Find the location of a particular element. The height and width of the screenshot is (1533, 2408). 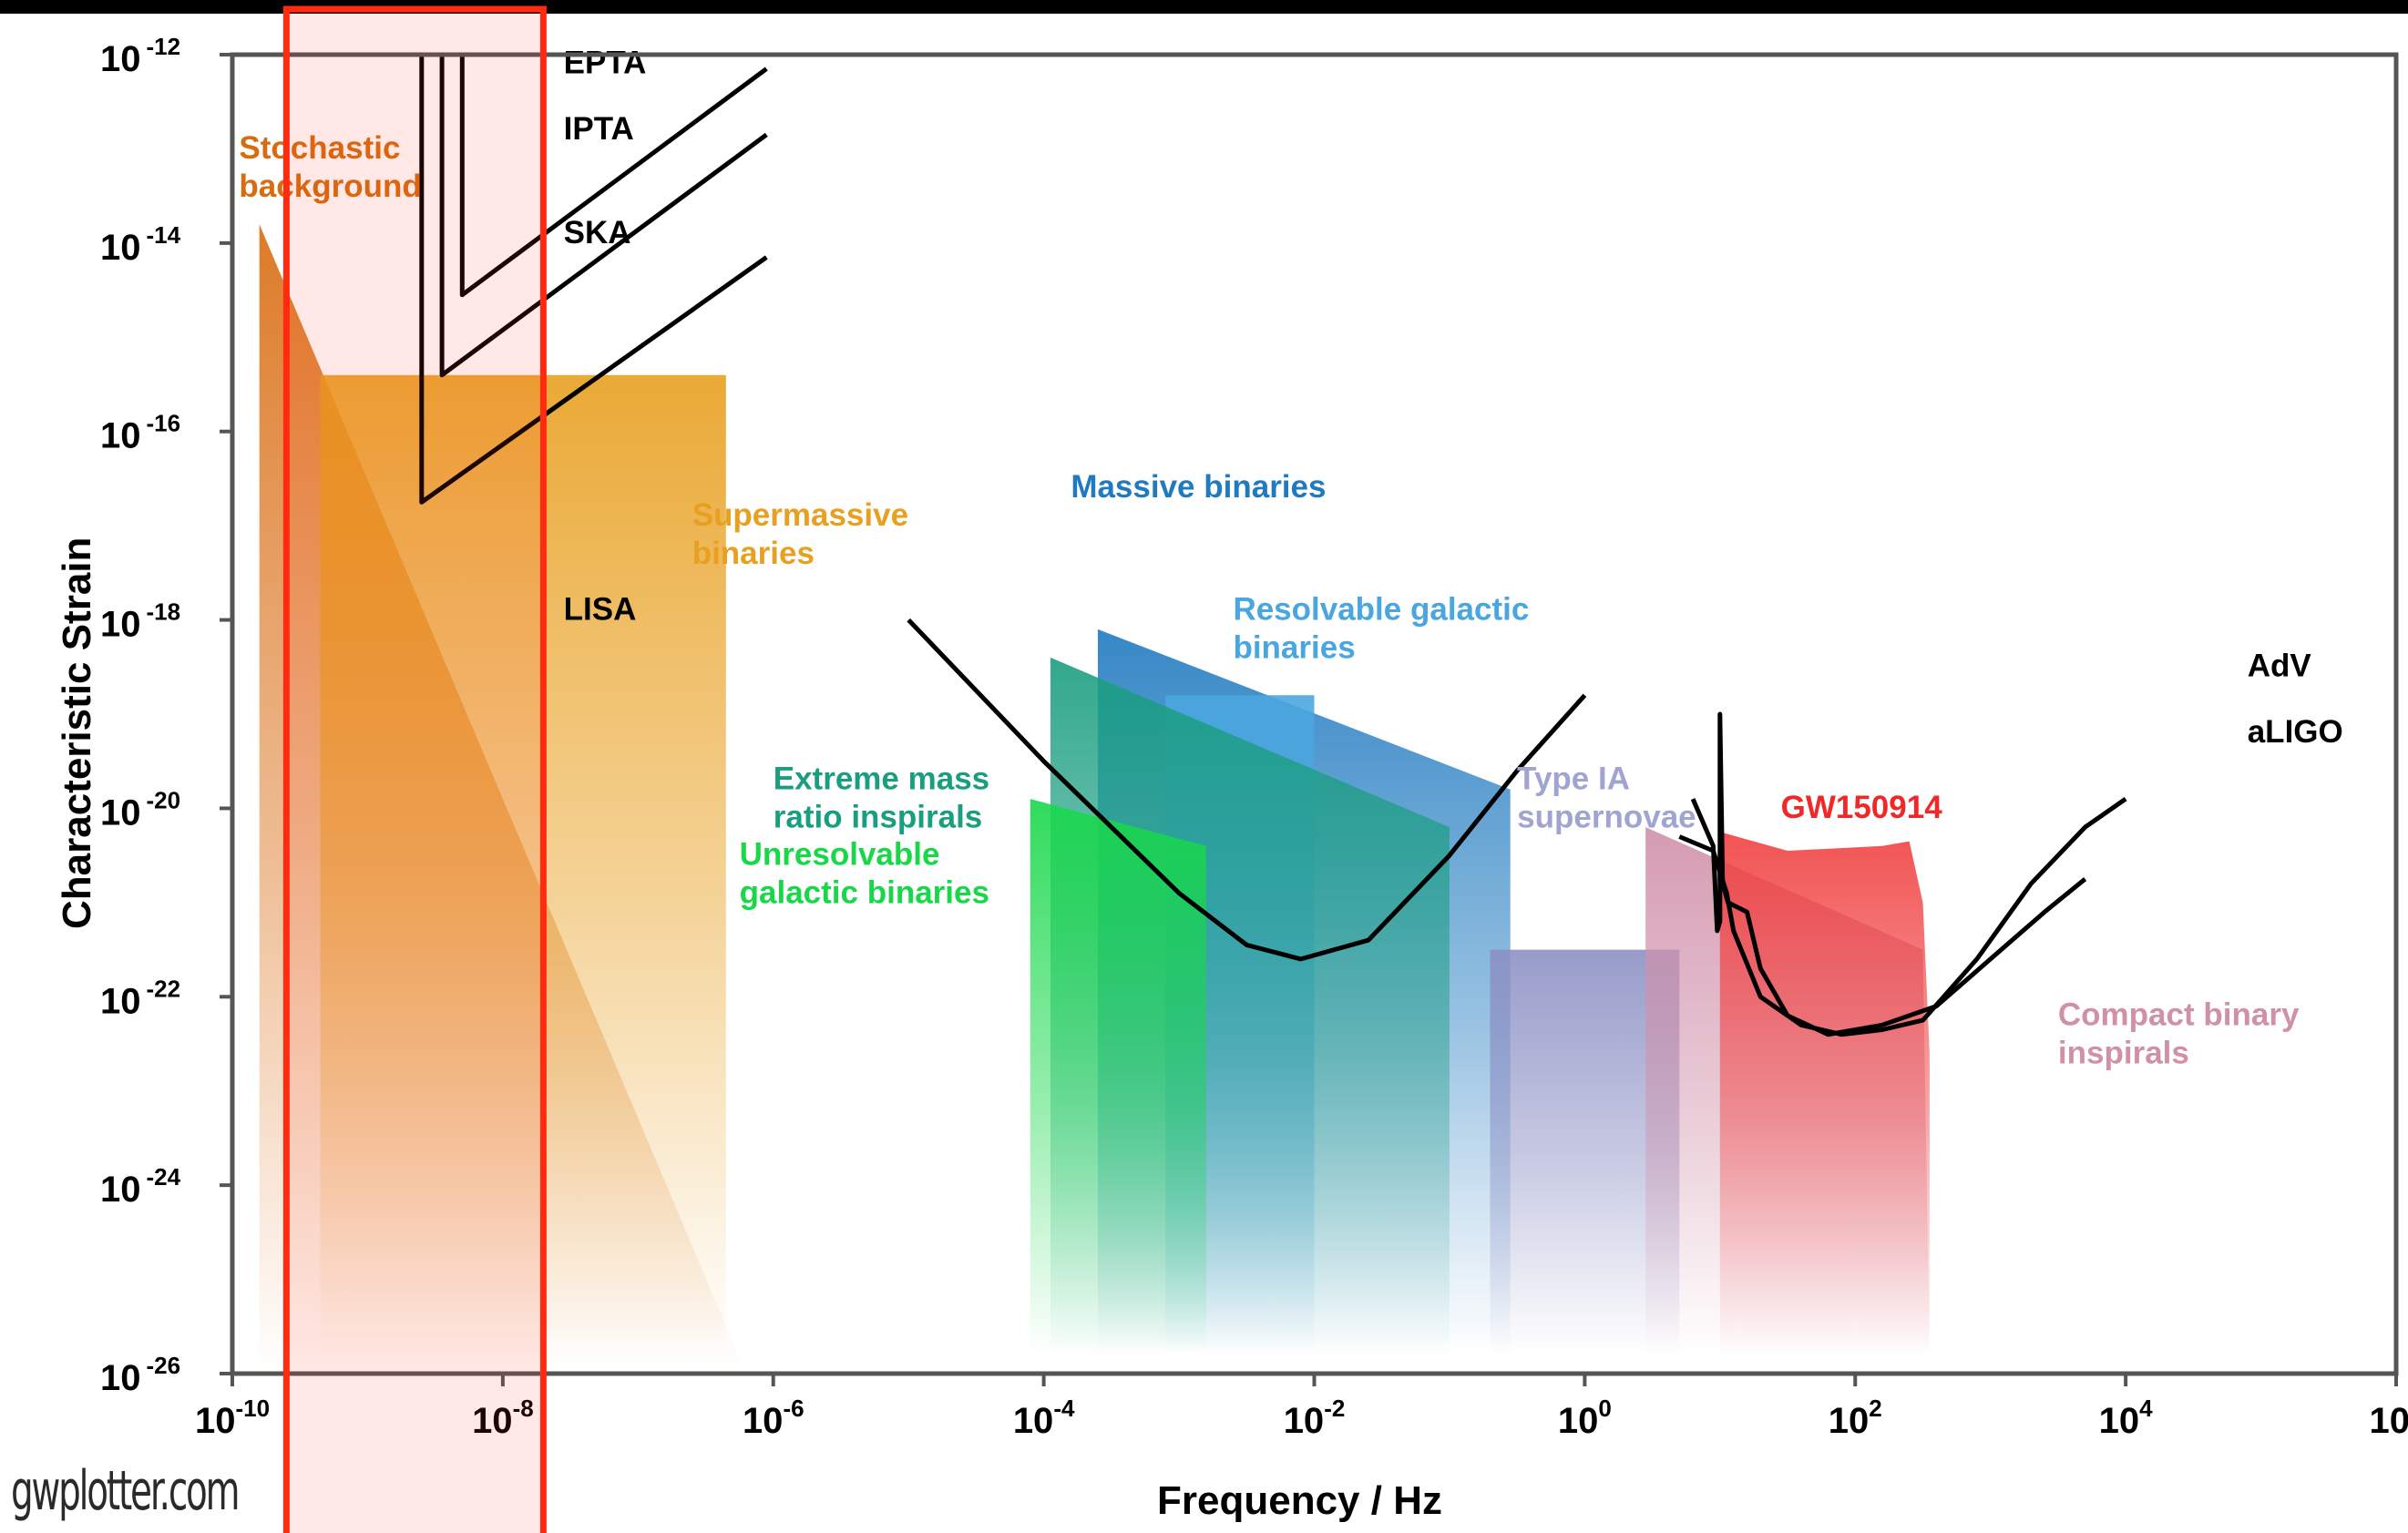

highlight-box is located at coordinates (414, 769).